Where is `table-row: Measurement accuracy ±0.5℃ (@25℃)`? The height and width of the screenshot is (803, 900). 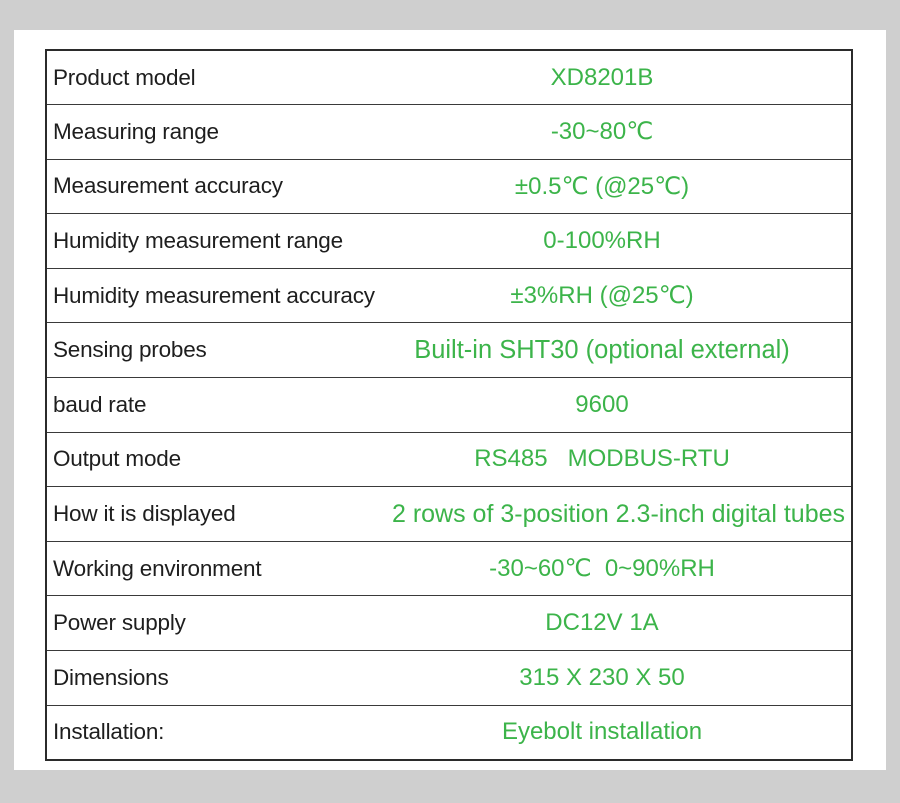
table-row: Measurement accuracy ±0.5℃ (@25℃) is located at coordinates (449, 186).